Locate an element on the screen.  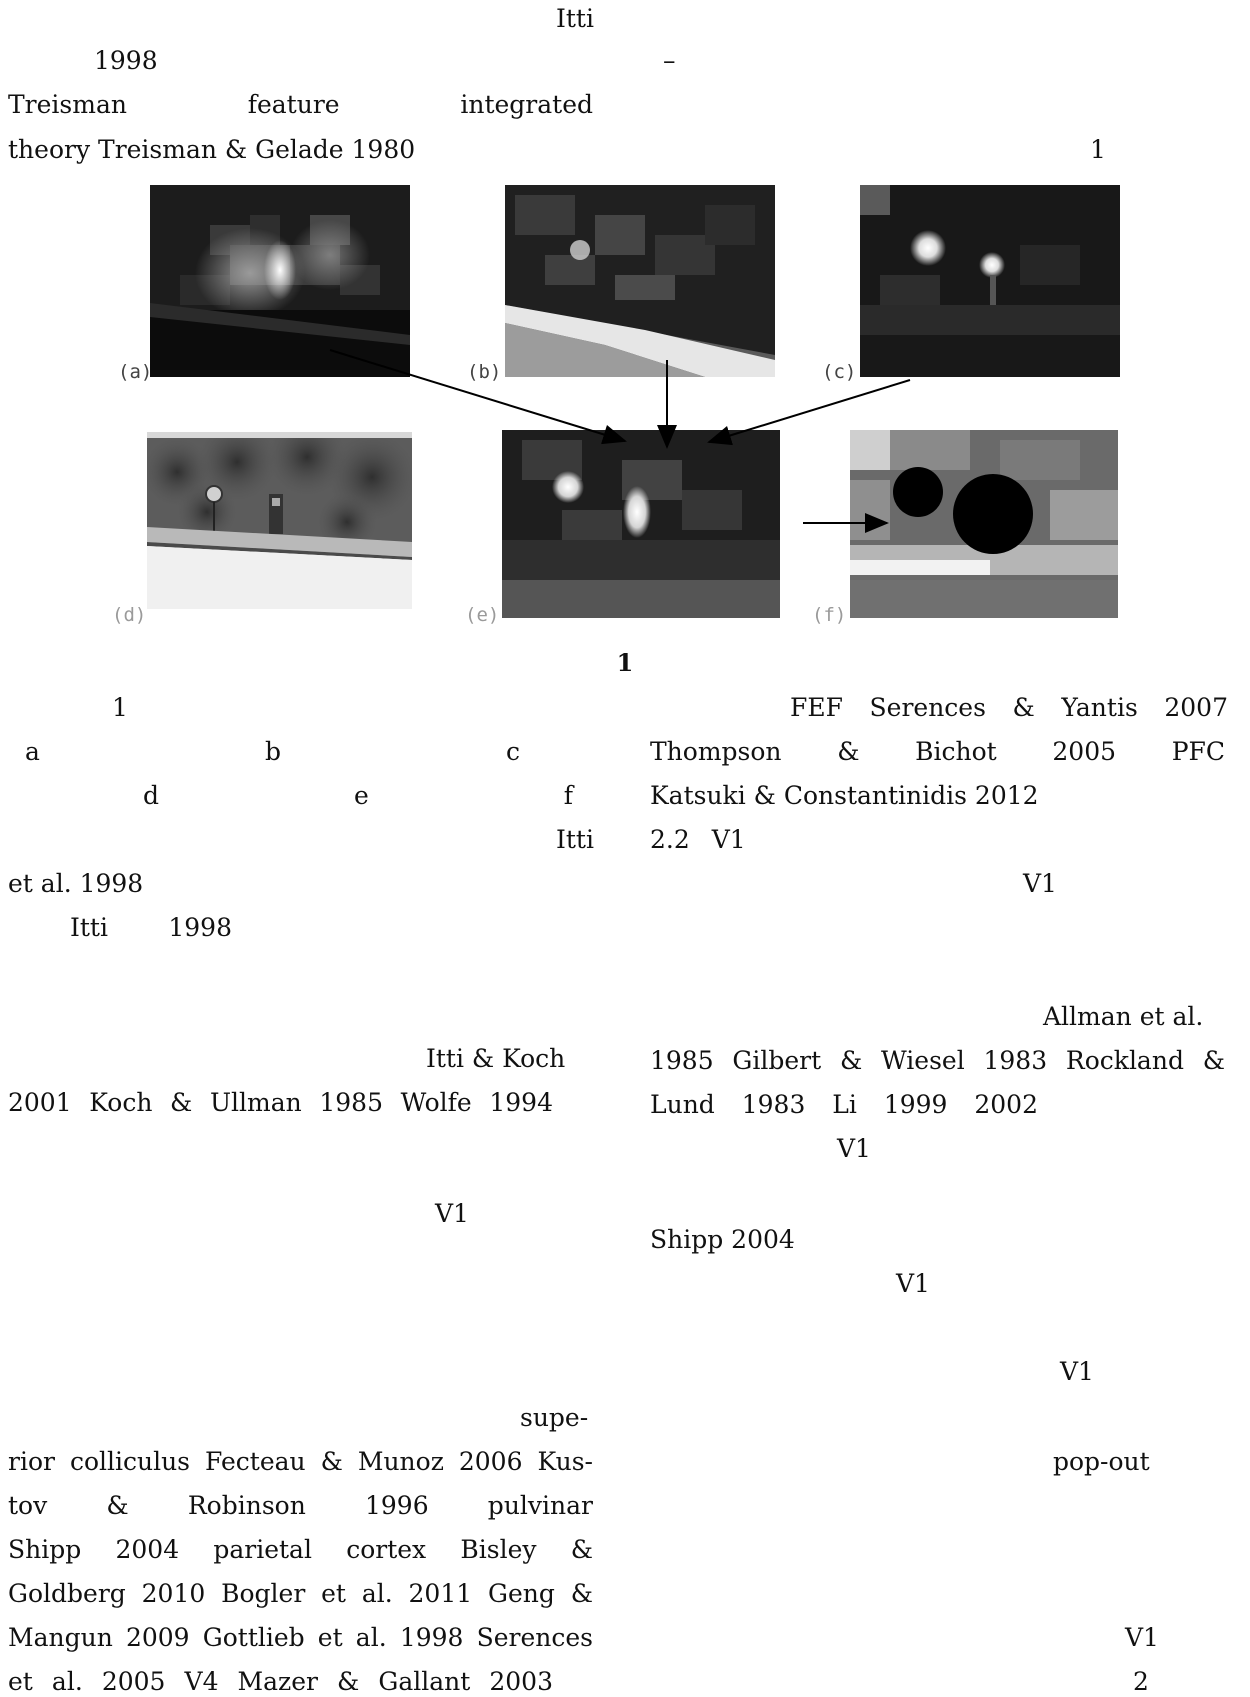
panel-label-f: (f) is located at coordinates (829, 615).